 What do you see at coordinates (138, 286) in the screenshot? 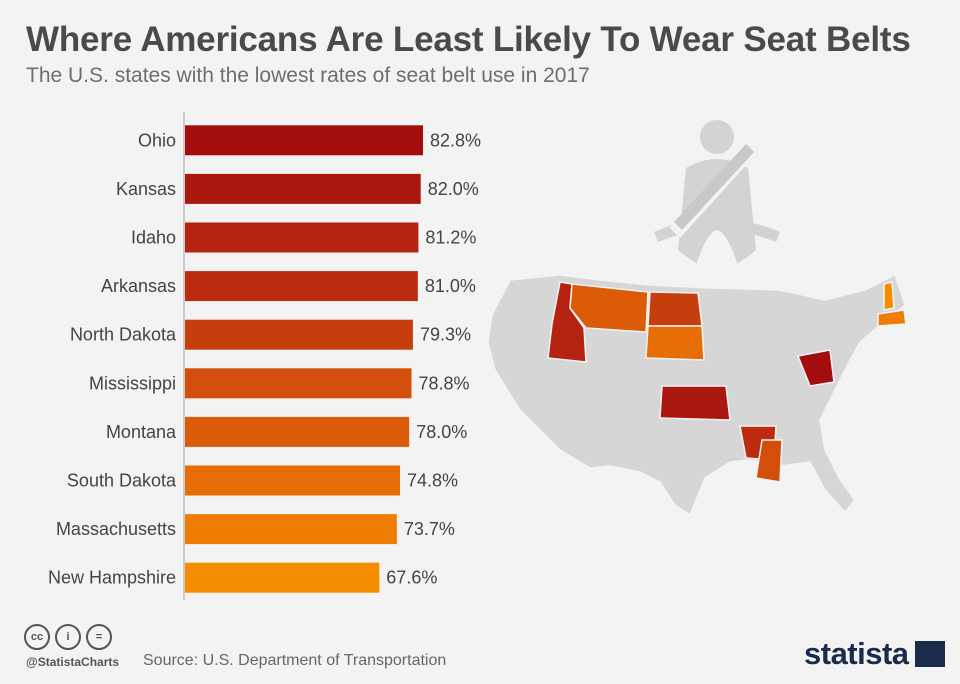
I see `category-label: Arkansas` at bounding box center [138, 286].